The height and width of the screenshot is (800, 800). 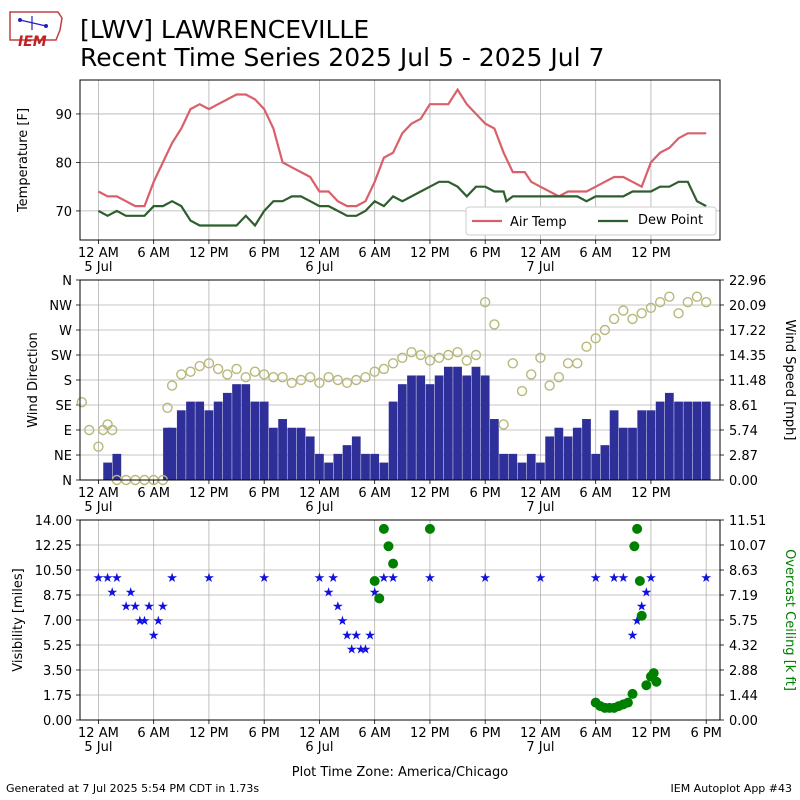 What do you see at coordinates (743, 596) in the screenshot?
I see `ceil-y-tick-label: 7.19` at bounding box center [743, 596].